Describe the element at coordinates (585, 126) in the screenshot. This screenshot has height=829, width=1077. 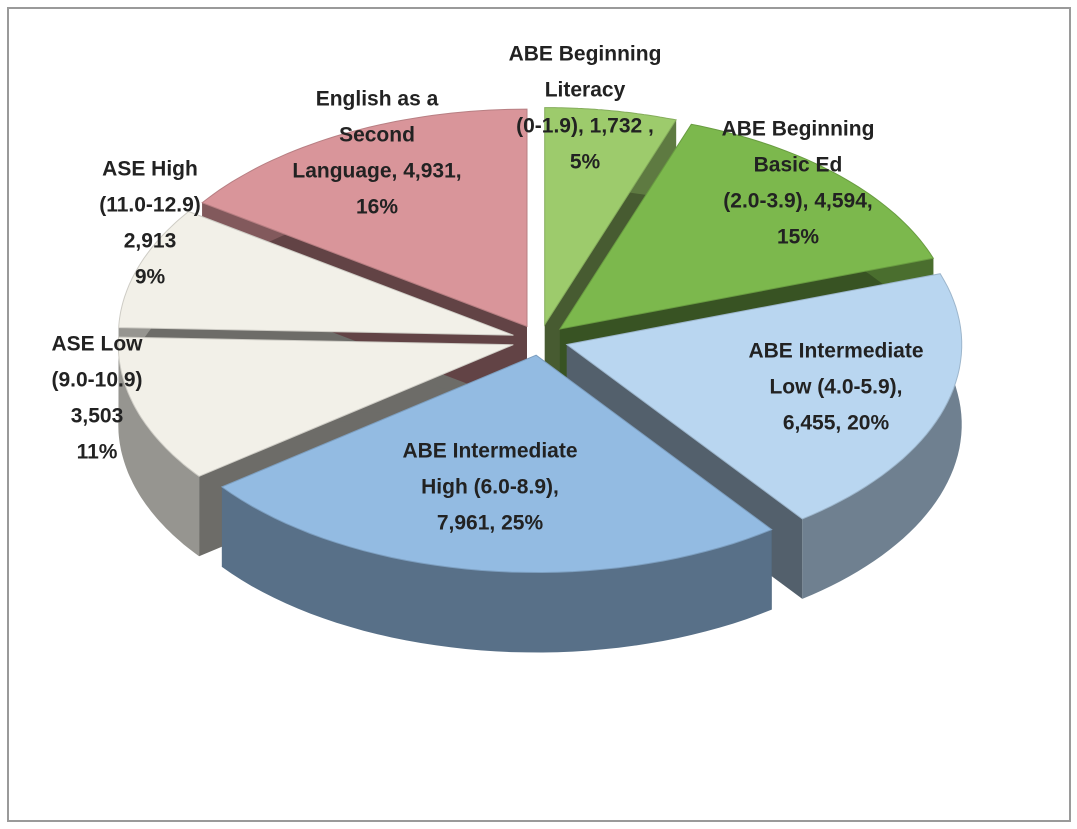
I see `slice-label: (0-1.9), 1,732 ,` at that location.